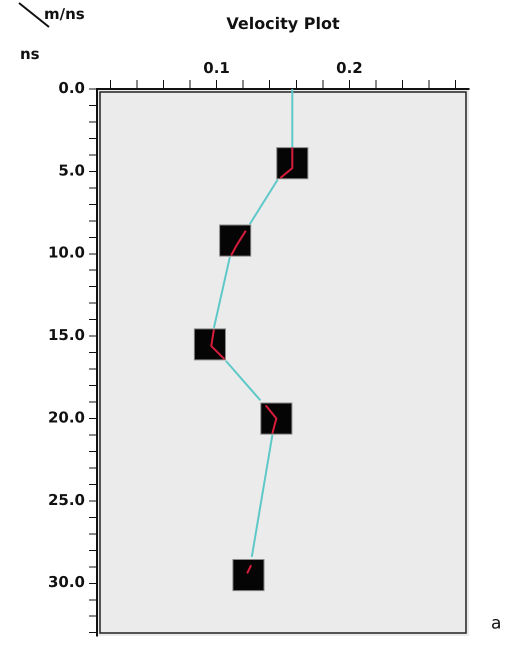  Describe the element at coordinates (66, 499) in the screenshot. I see `y-tick-label: 25.0` at that location.